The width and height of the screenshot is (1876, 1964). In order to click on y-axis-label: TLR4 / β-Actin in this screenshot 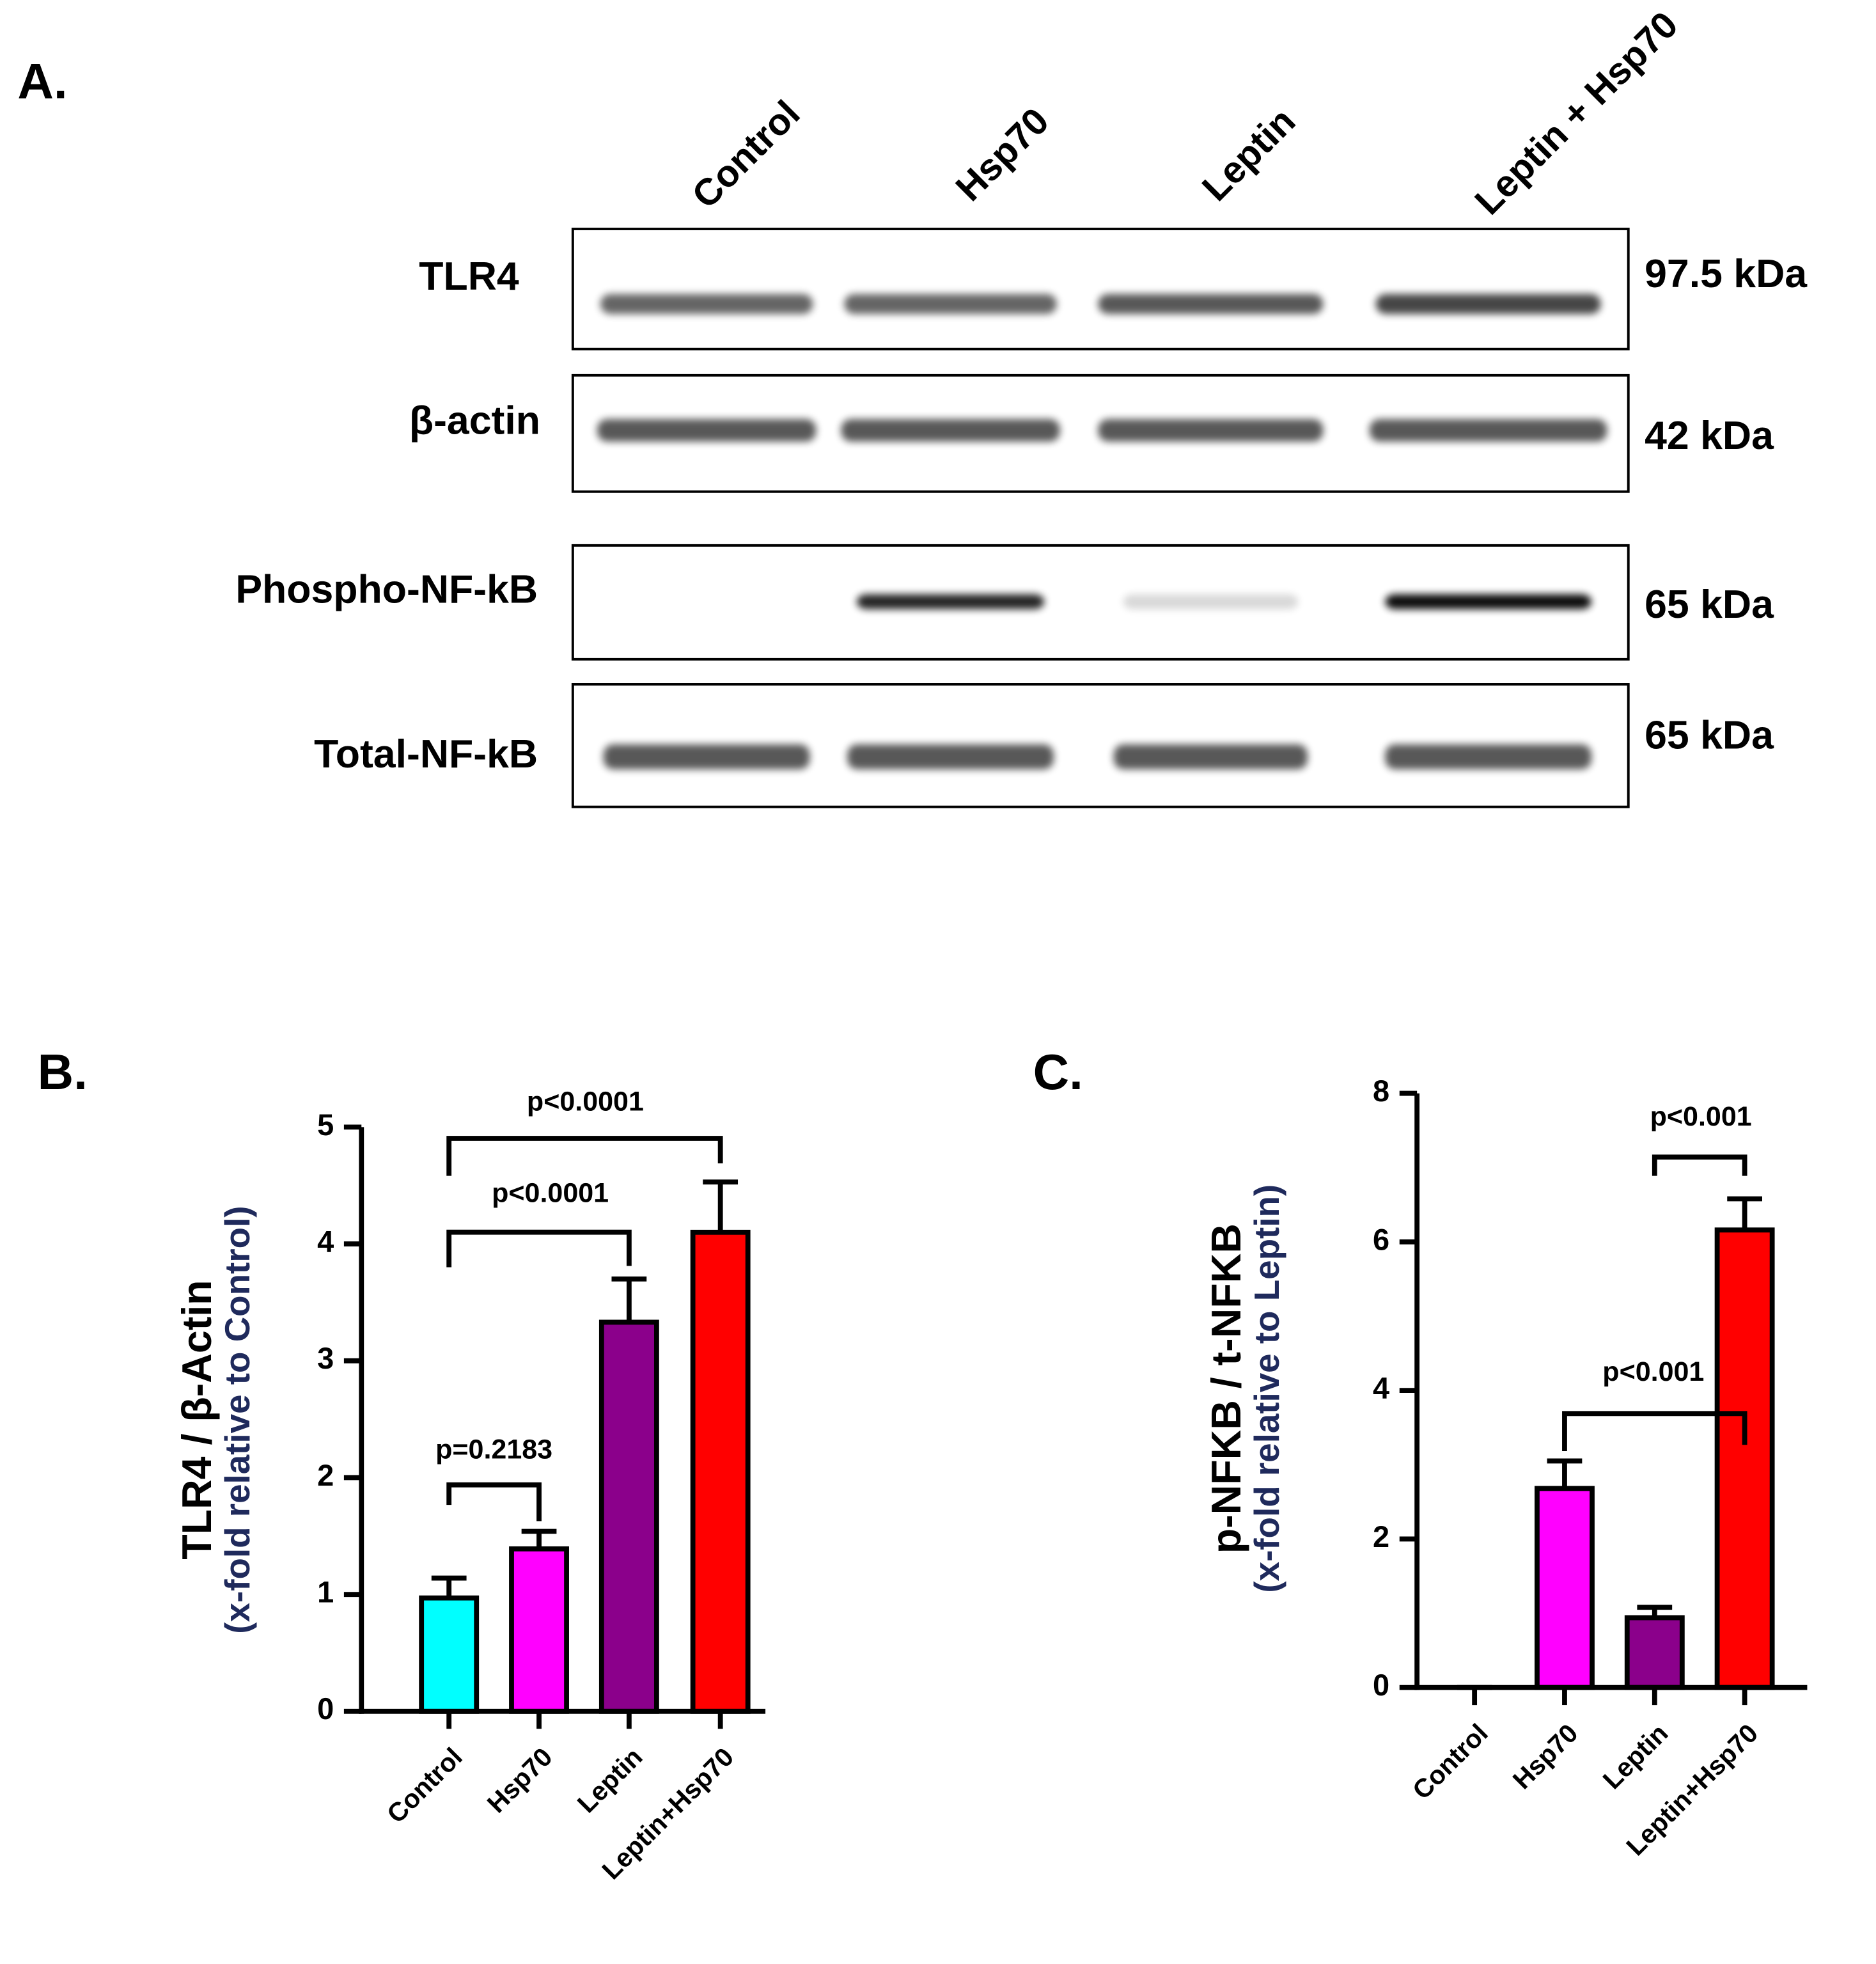, I will do `click(197, 1419)`.